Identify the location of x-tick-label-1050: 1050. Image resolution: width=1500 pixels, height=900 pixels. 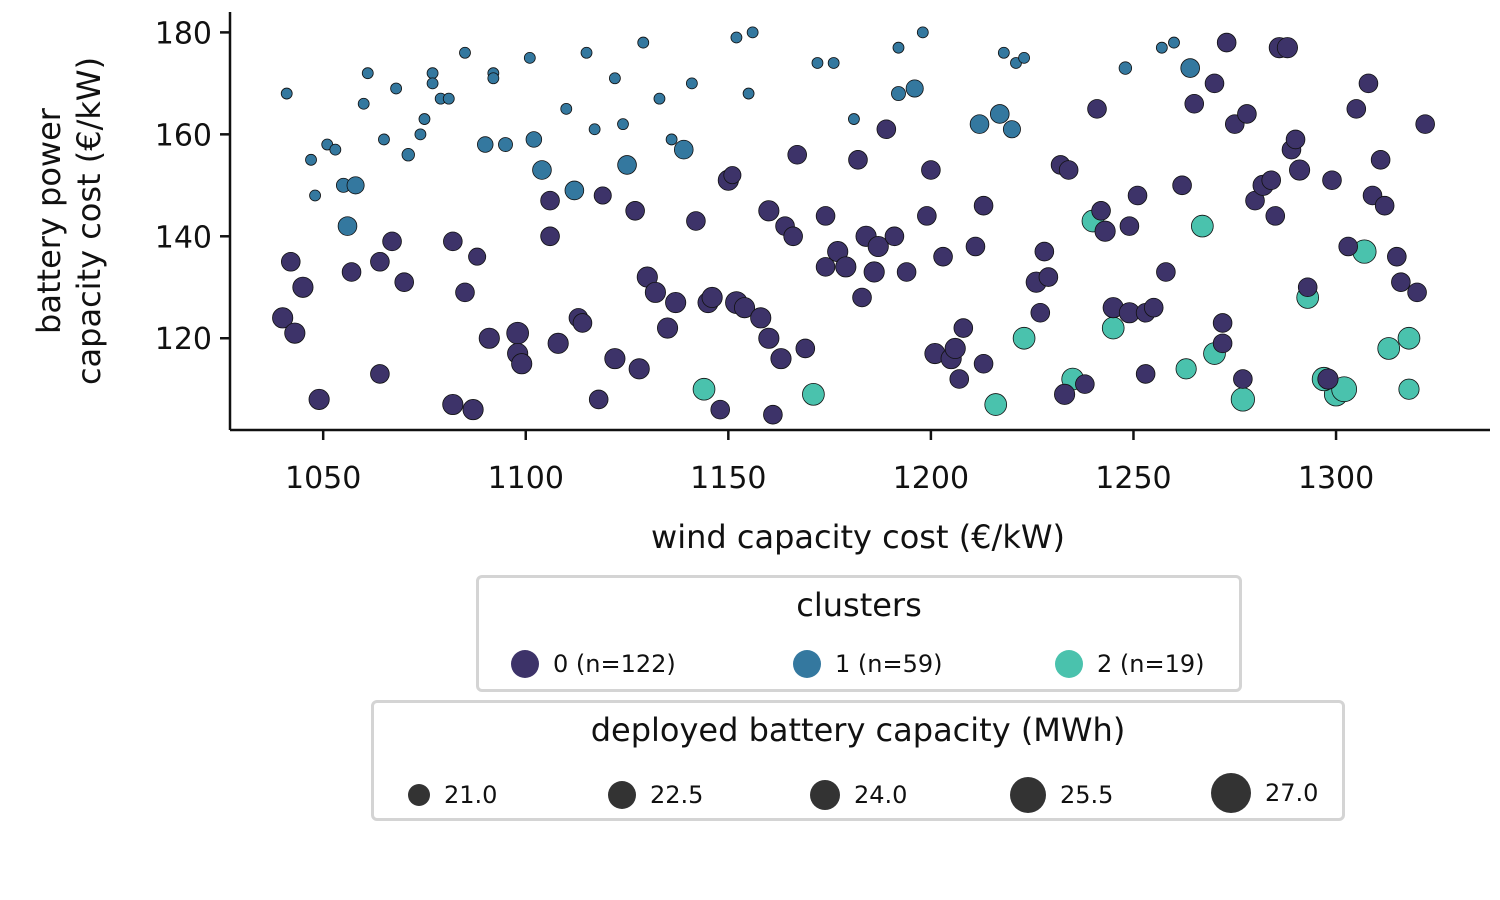
(323, 478).